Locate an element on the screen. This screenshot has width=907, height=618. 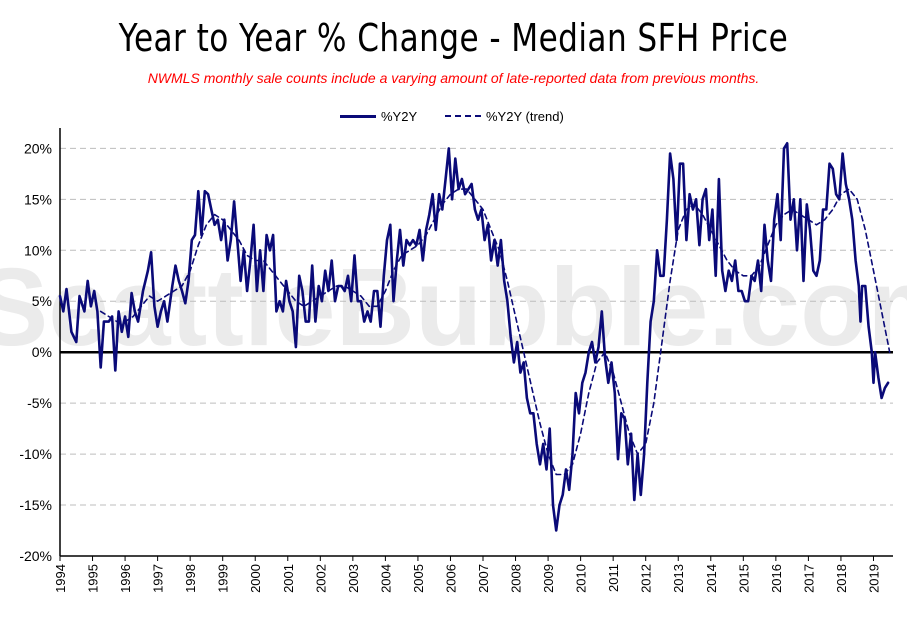
x-tick-label: 2004 is located at coordinates (385, 578).